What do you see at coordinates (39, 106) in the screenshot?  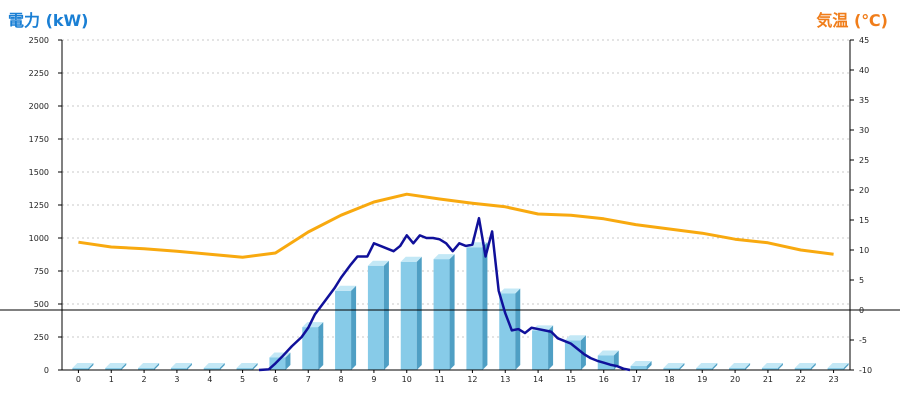 I see `left-tick-label: 2000` at bounding box center [39, 106].